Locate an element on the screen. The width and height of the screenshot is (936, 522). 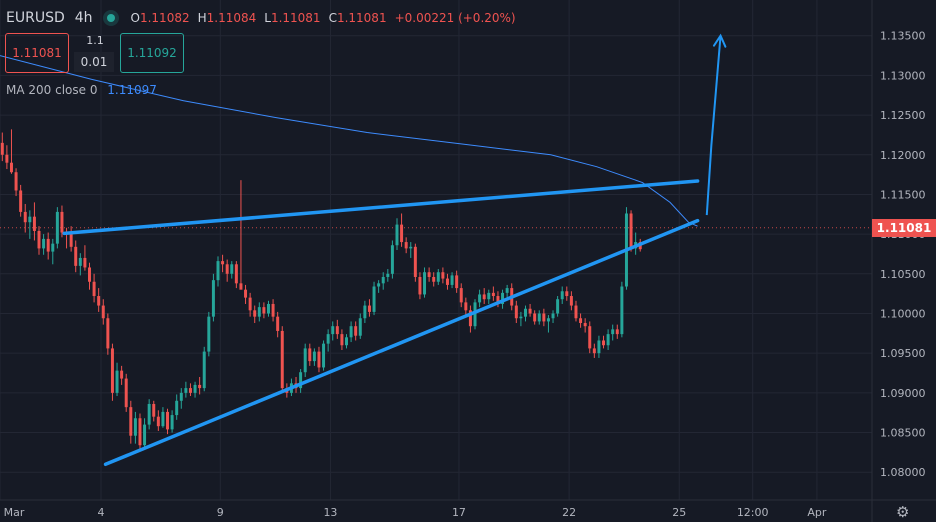
low-value: 1.11081 is located at coordinates (295, 18).